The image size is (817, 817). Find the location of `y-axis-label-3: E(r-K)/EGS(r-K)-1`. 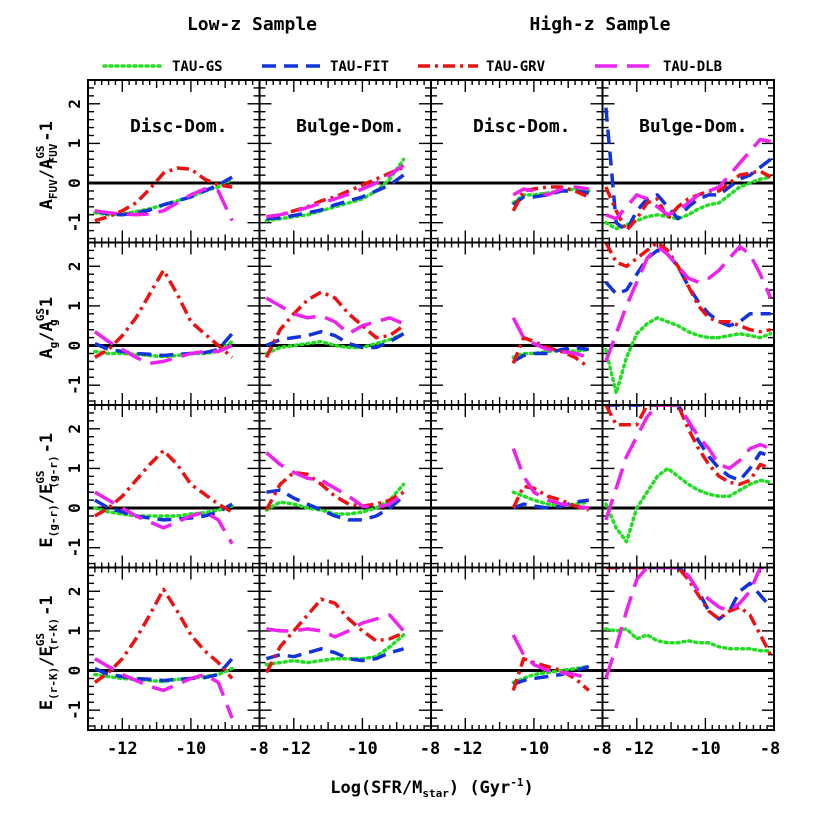

y-axis-label-3: E(r-K)/EGS(r-K)-1 is located at coordinates (47, 652).